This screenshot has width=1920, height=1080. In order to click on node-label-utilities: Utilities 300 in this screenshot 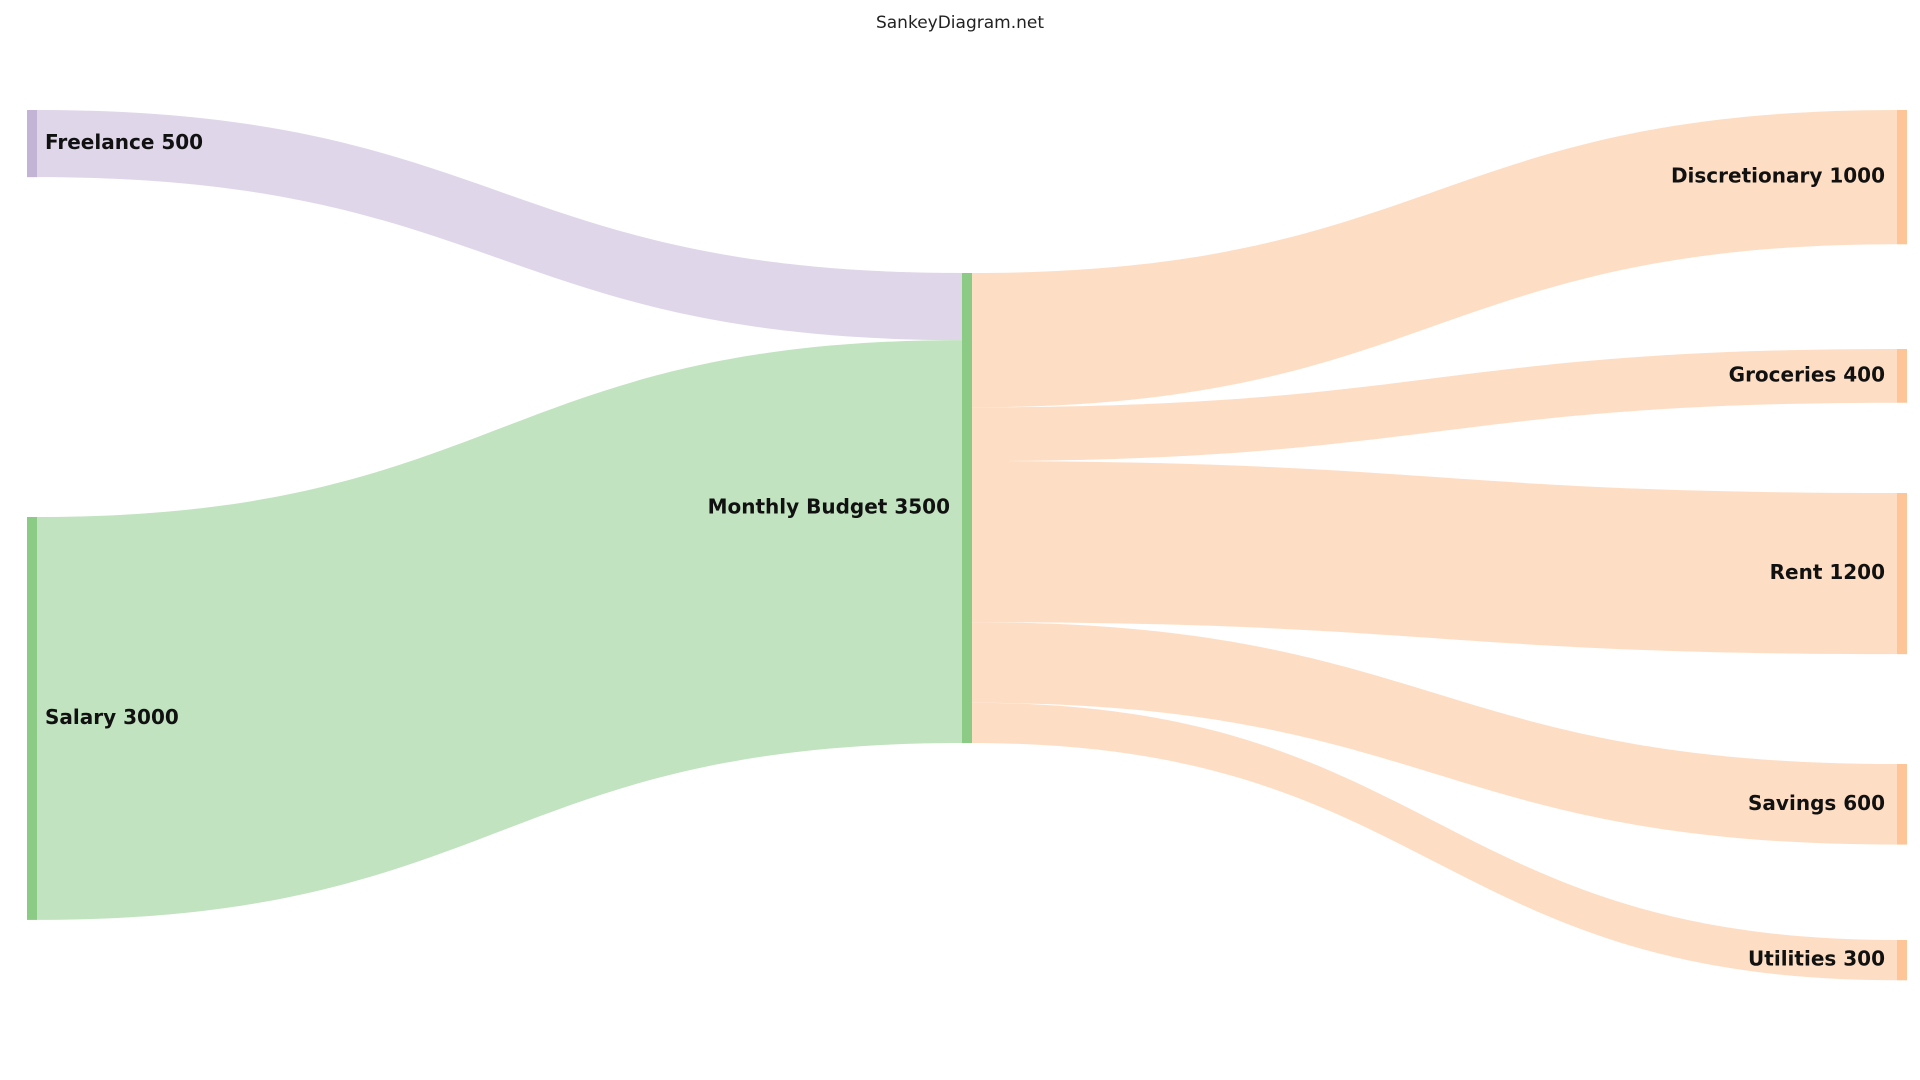, I will do `click(1816, 959)`.